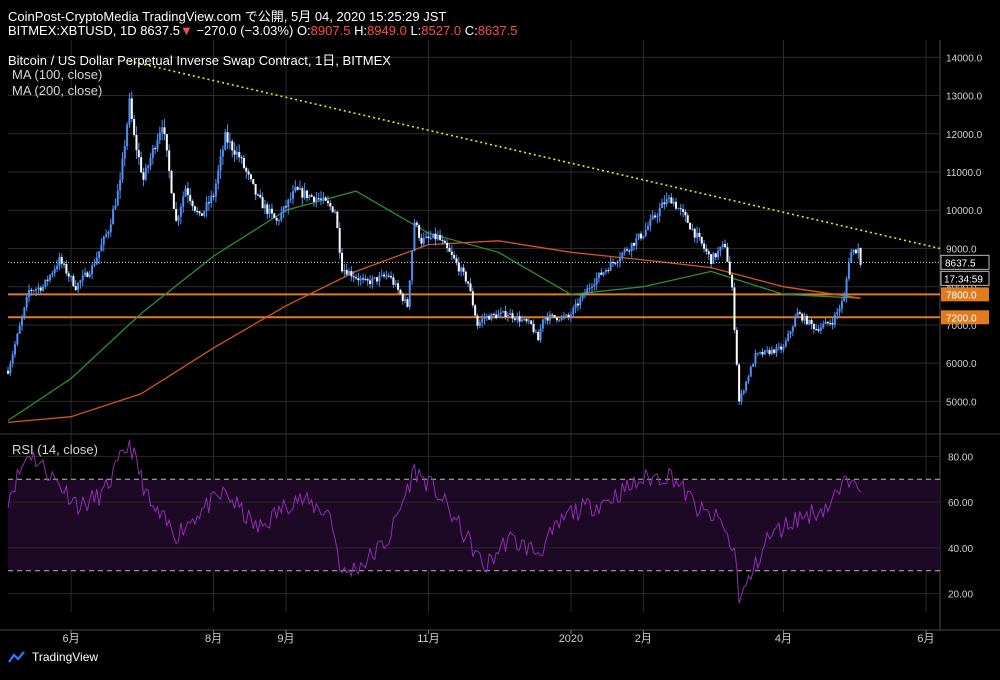 Image resolution: width=1000 pixels, height=680 pixels. Describe the element at coordinates (57, 74) in the screenshot. I see `legend-ma100: MA (100, close)` at that location.